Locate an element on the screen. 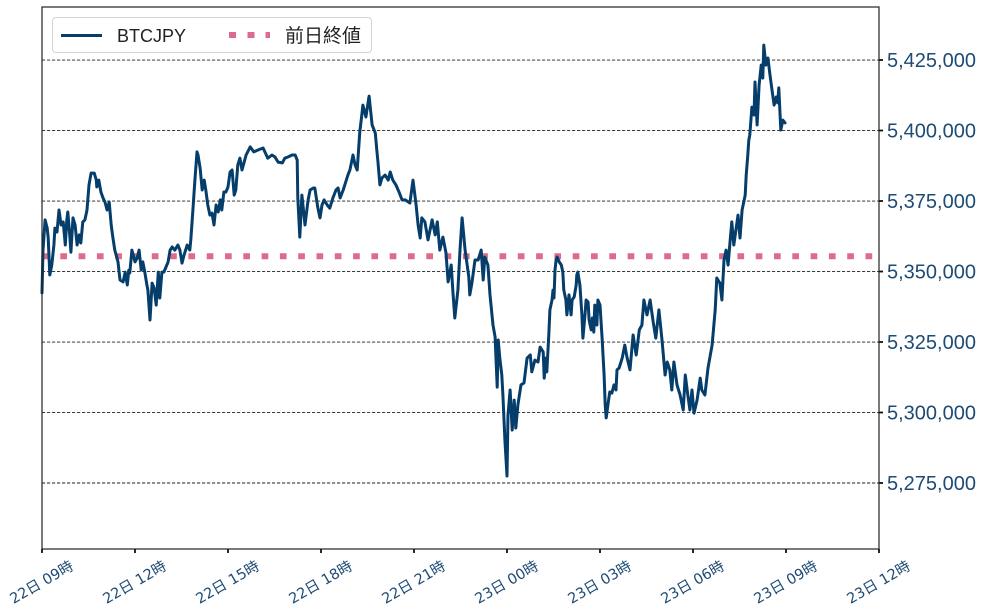 The height and width of the screenshot is (613, 991). x-tick-label: 23日 09時 is located at coordinates (786, 583).